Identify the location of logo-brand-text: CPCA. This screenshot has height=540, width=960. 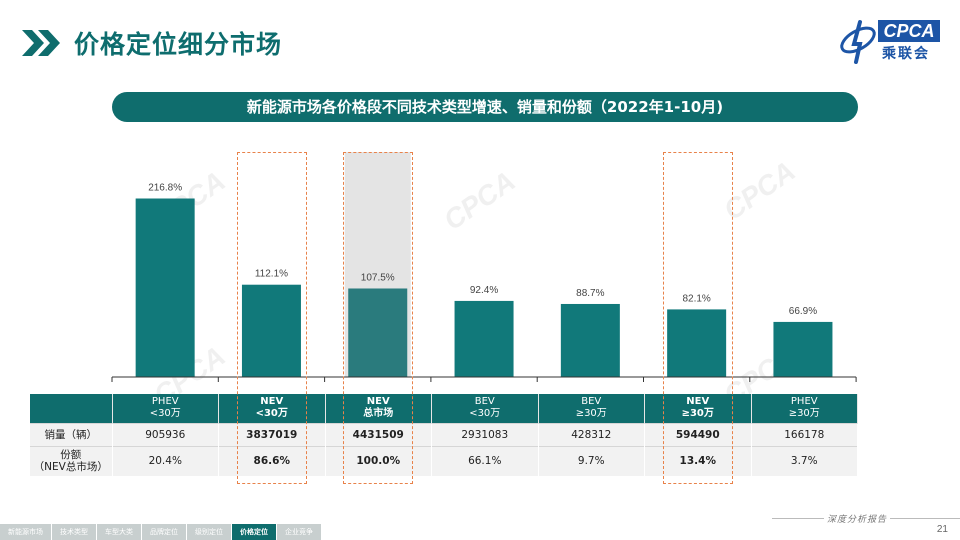
(909, 31).